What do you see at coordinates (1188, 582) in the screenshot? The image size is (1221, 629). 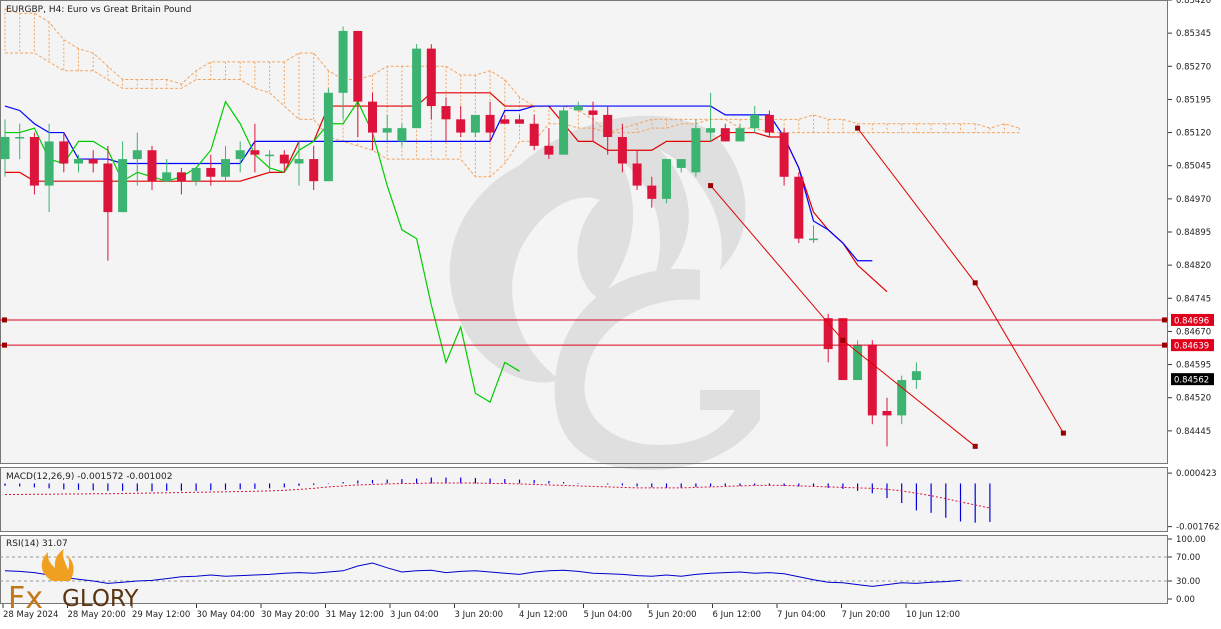 I see `rsi-tick-label: 30.00` at bounding box center [1188, 582].